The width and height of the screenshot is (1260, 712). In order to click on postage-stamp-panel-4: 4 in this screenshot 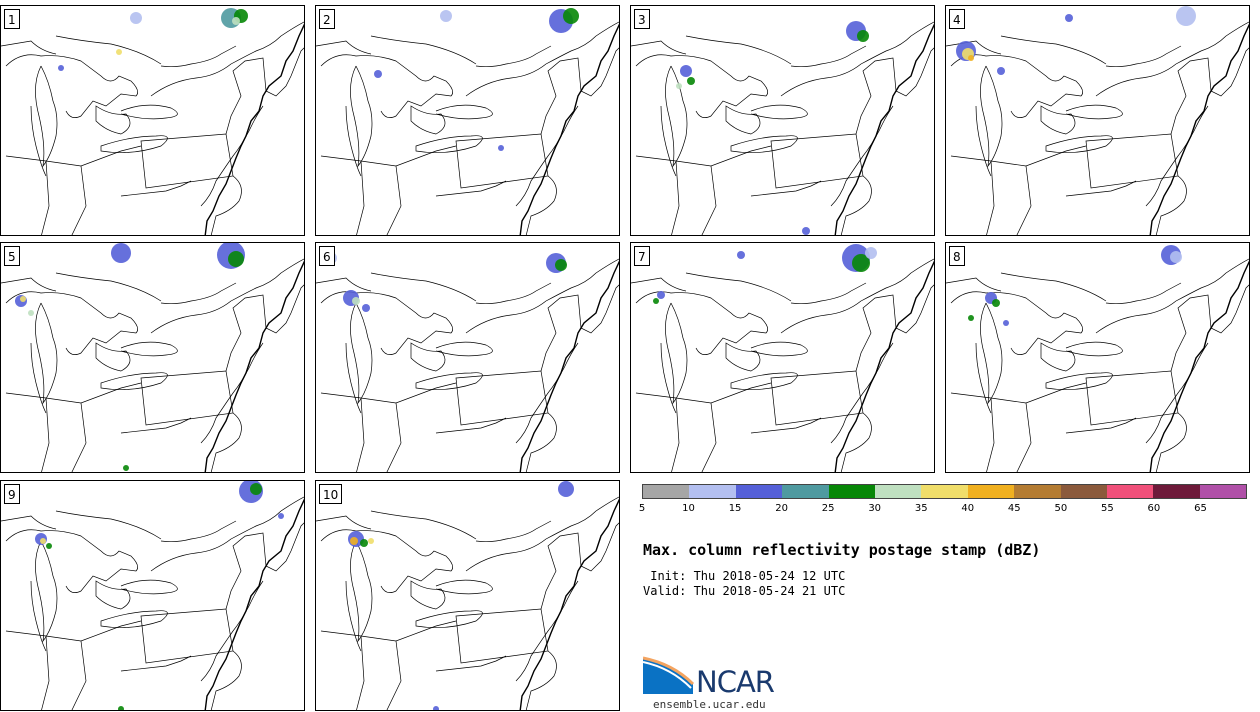, I will do `click(1097, 120)`.